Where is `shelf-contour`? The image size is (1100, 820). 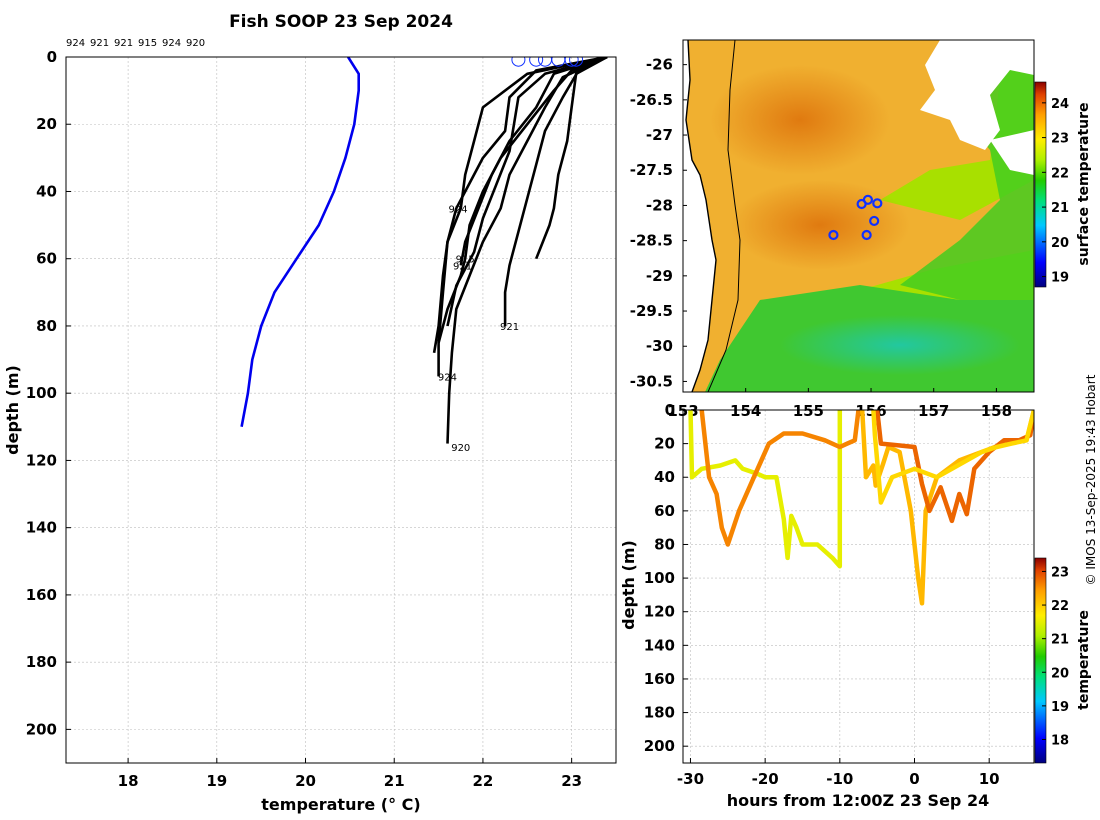 shelf-contour is located at coordinates (724, 216).